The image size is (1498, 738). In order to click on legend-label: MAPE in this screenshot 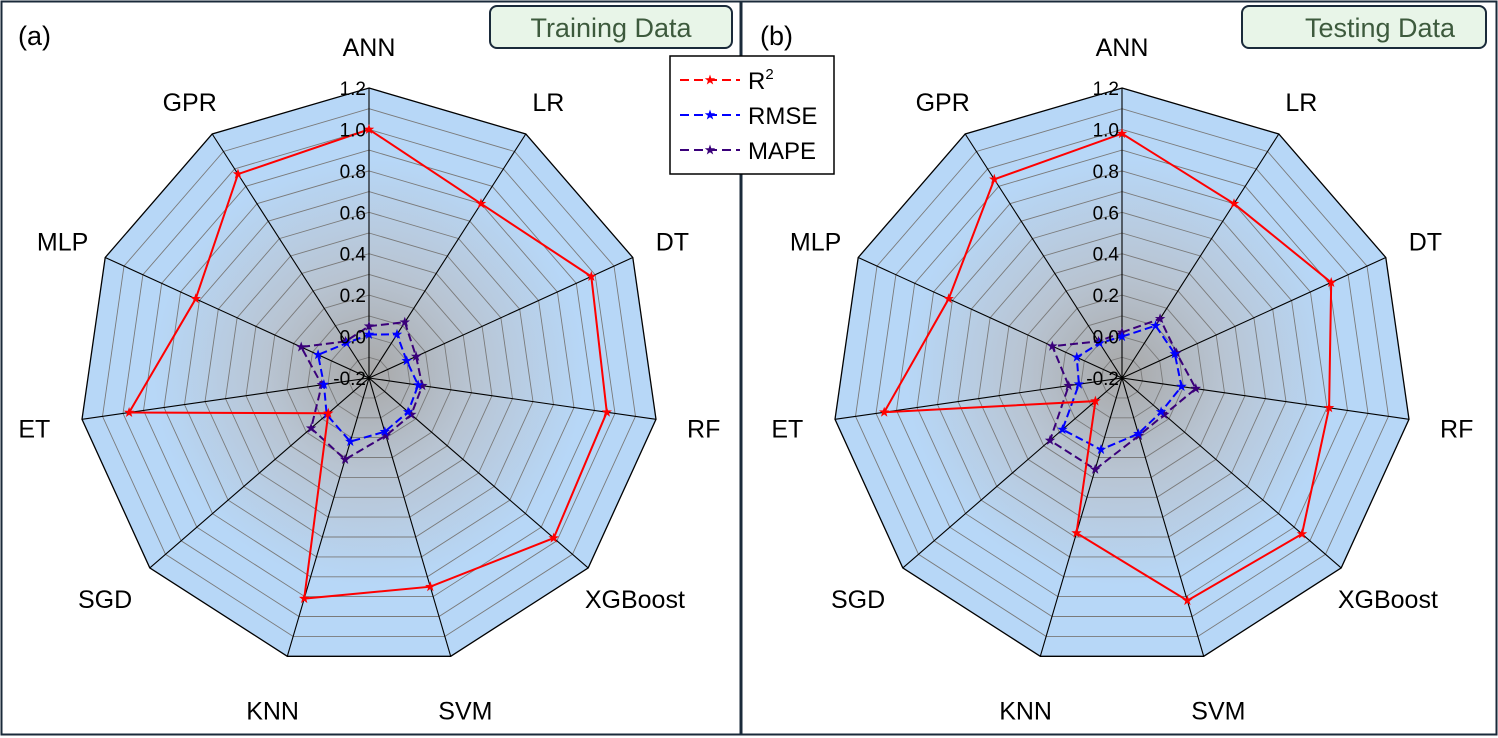, I will do `click(782, 151)`.